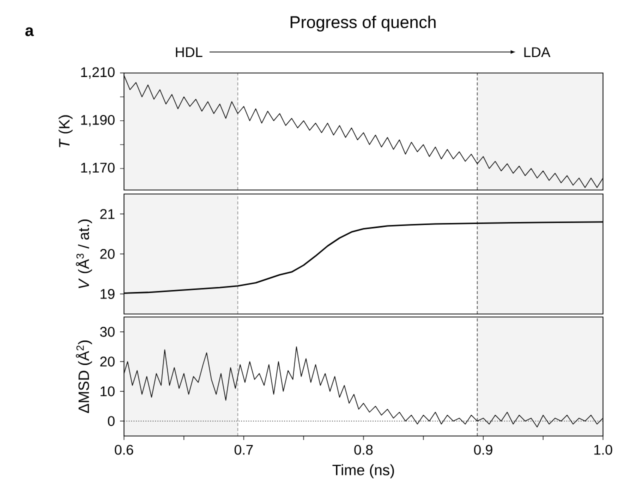 The image size is (618, 501). Describe the element at coordinates (363, 449) in the screenshot. I see `x-tick-label: 0.8` at that location.